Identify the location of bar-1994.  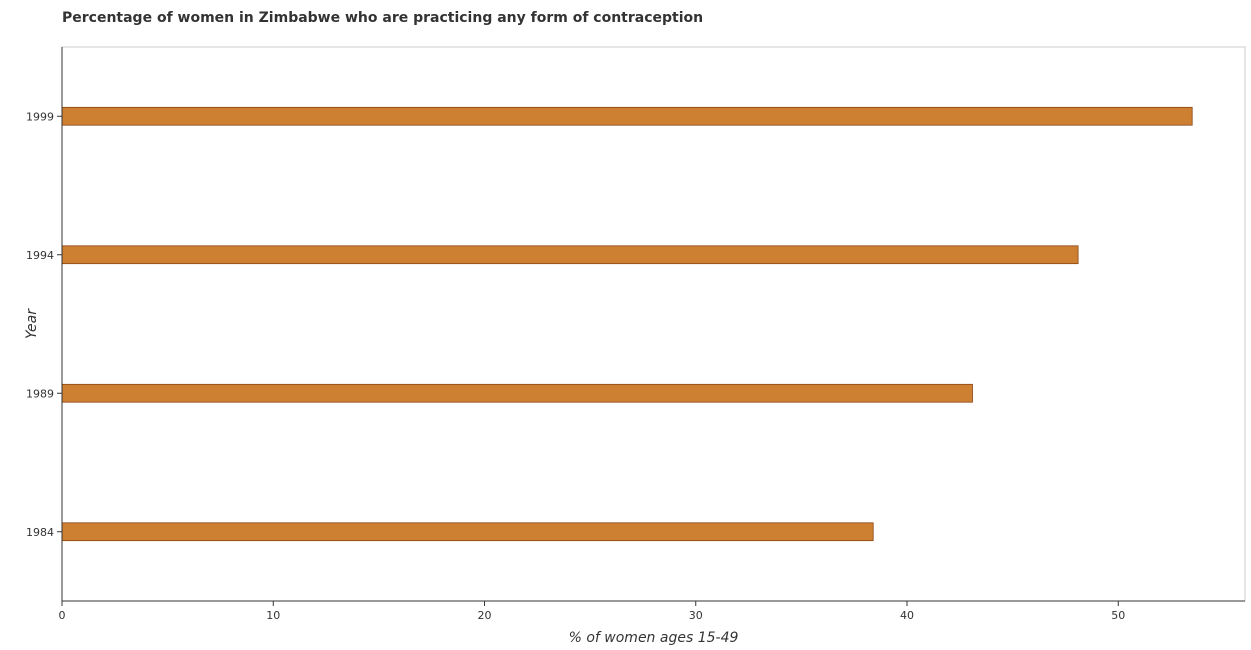
(570, 255).